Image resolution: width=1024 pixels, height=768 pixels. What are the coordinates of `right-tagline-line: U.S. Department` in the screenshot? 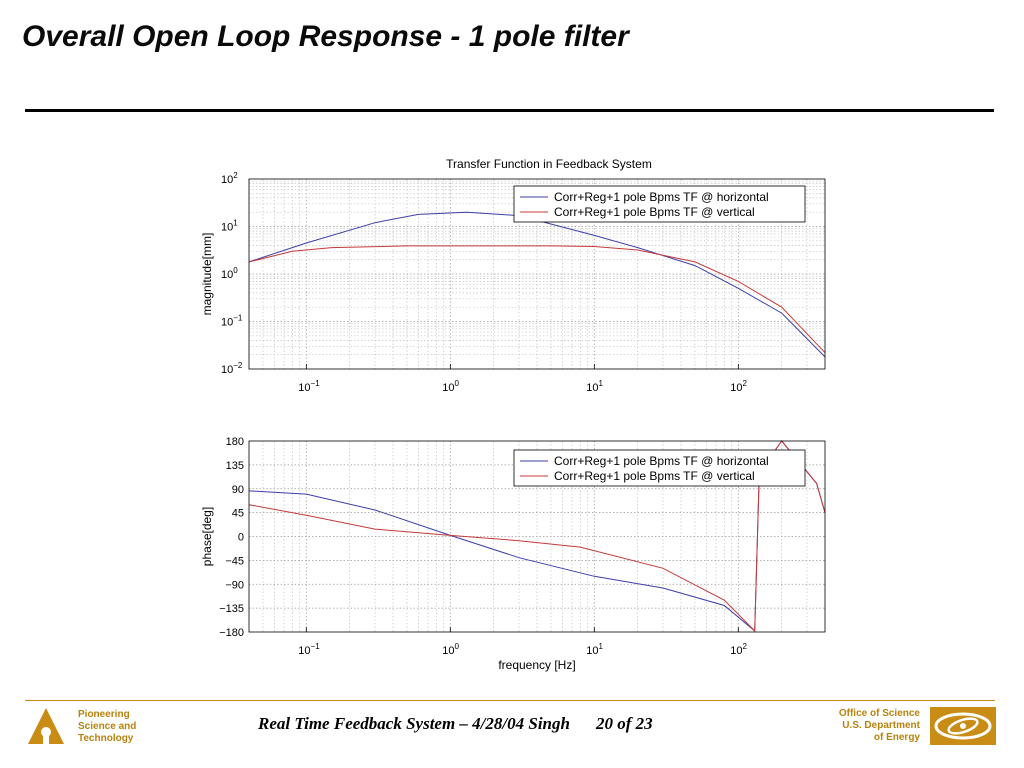 It's located at (881, 725).